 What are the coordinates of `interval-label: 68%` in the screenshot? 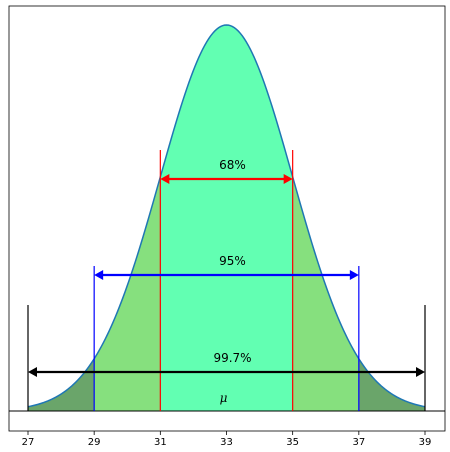 It's located at (232, 165).